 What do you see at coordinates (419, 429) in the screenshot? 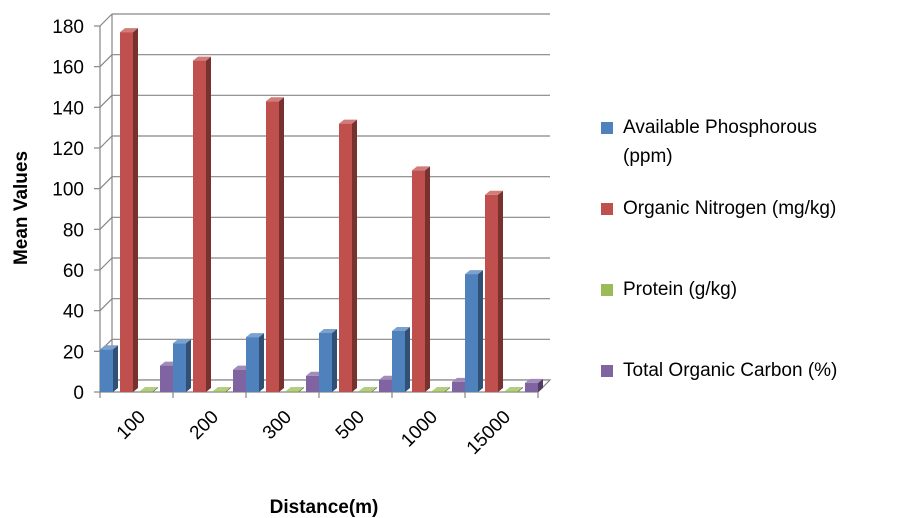
I see `x-tick-label: 1000` at bounding box center [419, 429].